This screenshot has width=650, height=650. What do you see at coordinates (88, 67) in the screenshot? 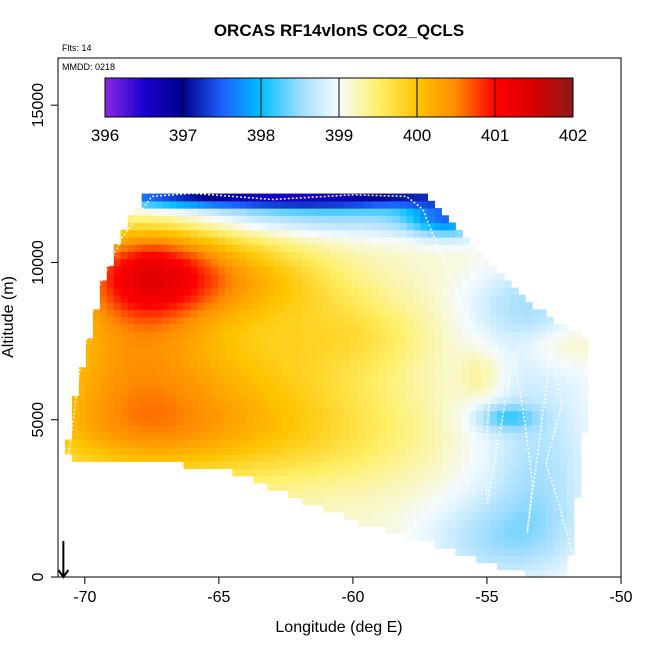
I see `date-annotation: MMDD: 0218` at bounding box center [88, 67].